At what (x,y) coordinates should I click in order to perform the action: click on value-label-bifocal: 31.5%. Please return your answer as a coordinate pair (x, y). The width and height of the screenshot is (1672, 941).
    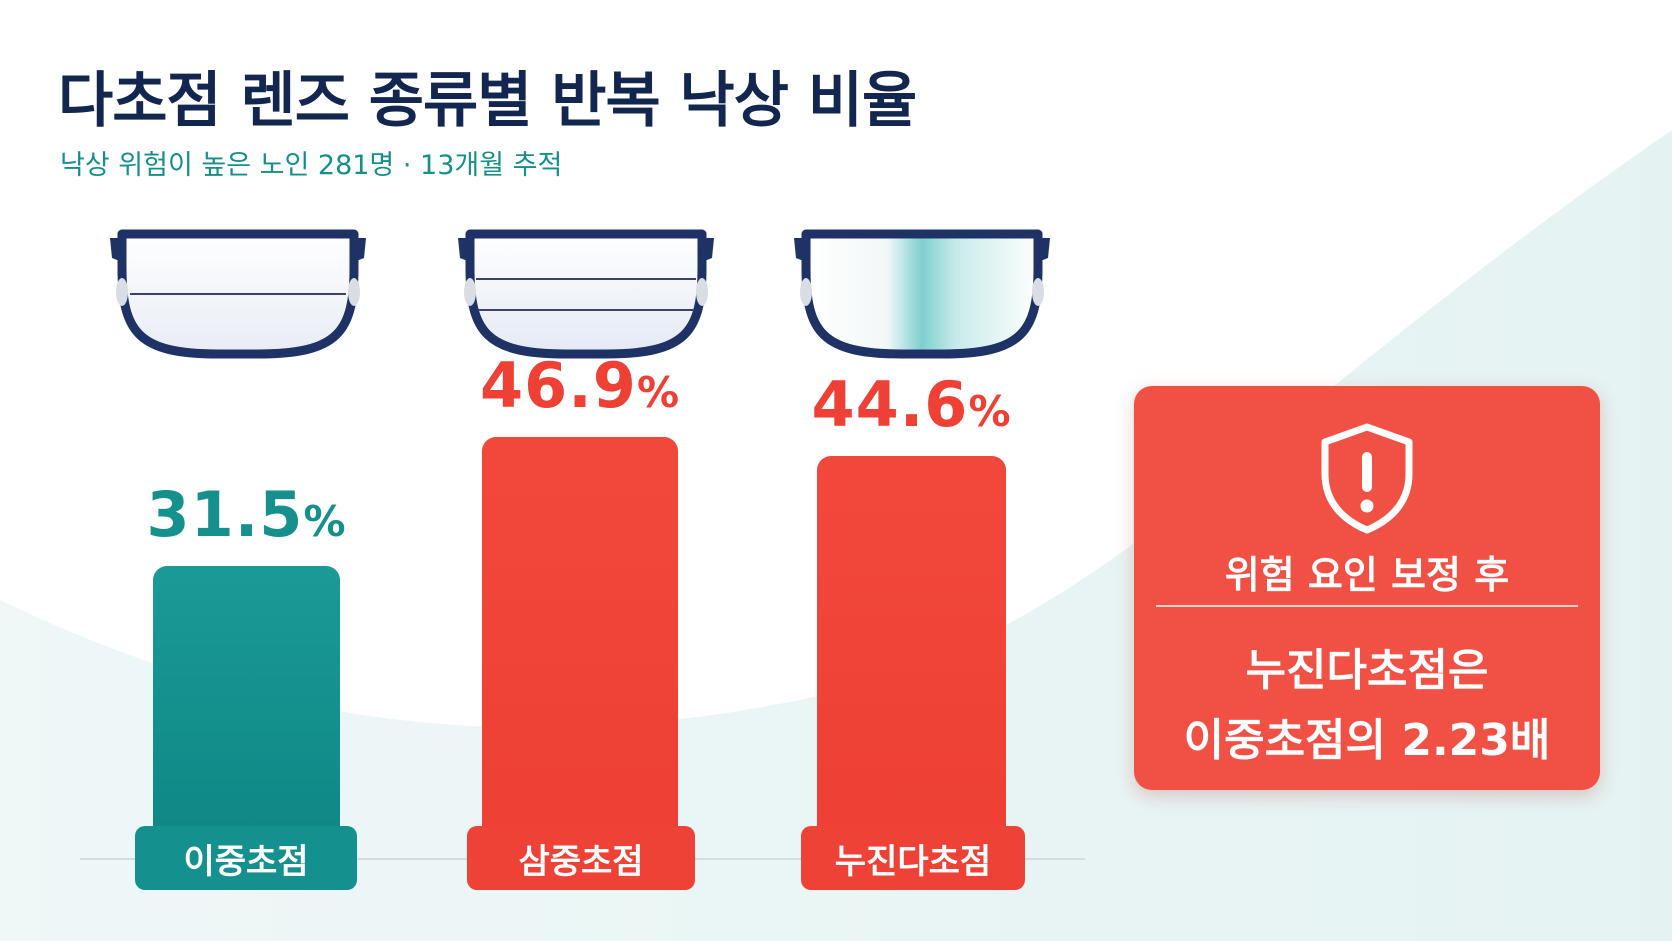
    Looking at the image, I should click on (247, 514).